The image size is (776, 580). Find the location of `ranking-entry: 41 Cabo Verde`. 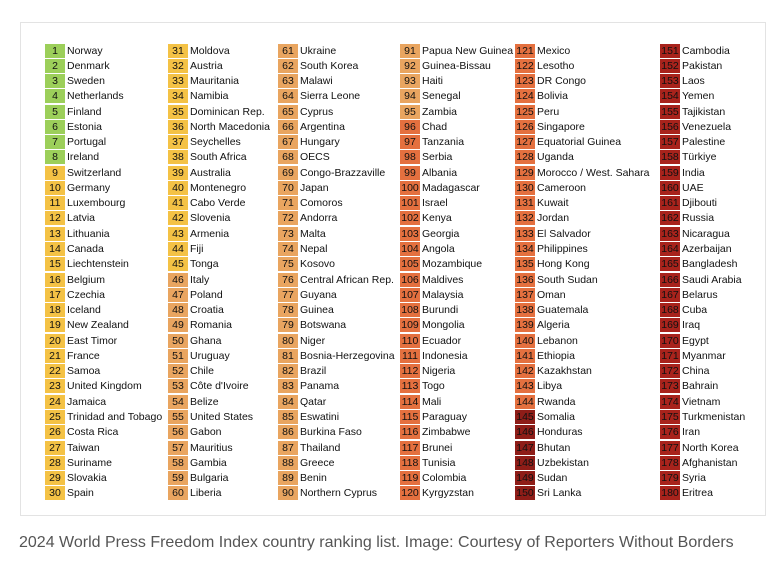

ranking-entry: 41 Cabo Verde is located at coordinates (206, 203).